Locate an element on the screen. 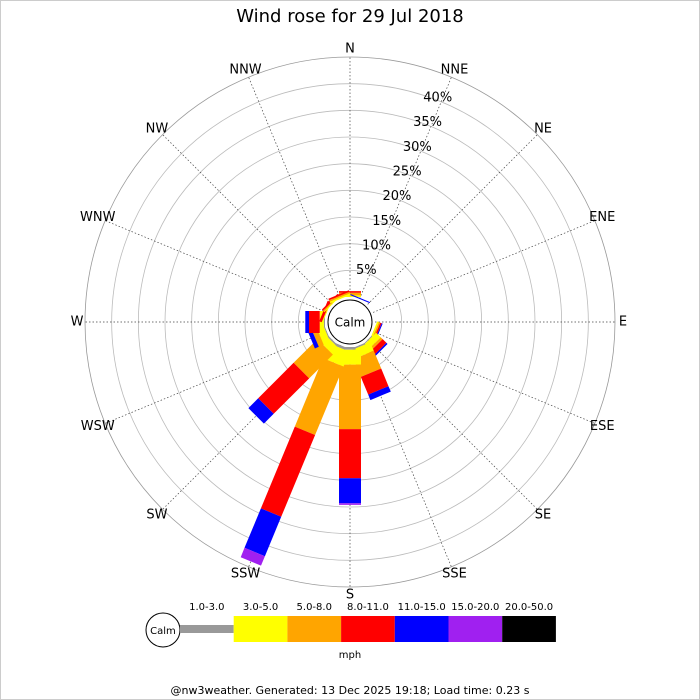 The width and height of the screenshot is (700, 700). legend-label: 8.0-11.0 is located at coordinates (368, 607).